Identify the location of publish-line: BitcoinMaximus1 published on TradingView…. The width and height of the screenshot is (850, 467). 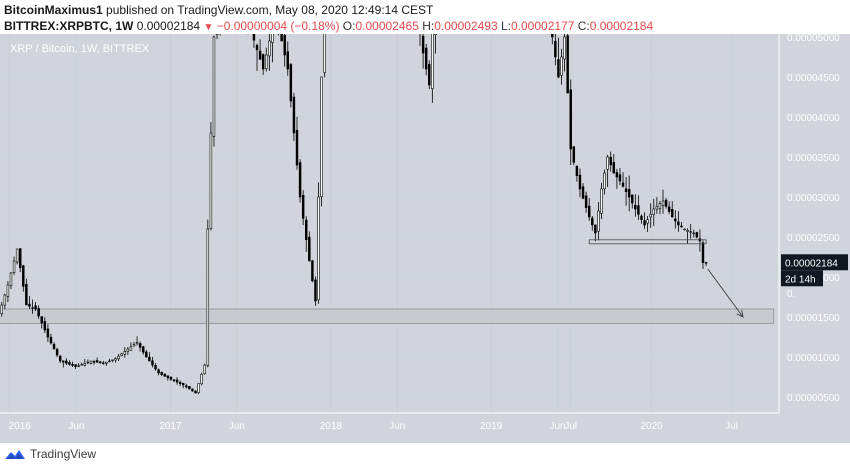
(427, 10).